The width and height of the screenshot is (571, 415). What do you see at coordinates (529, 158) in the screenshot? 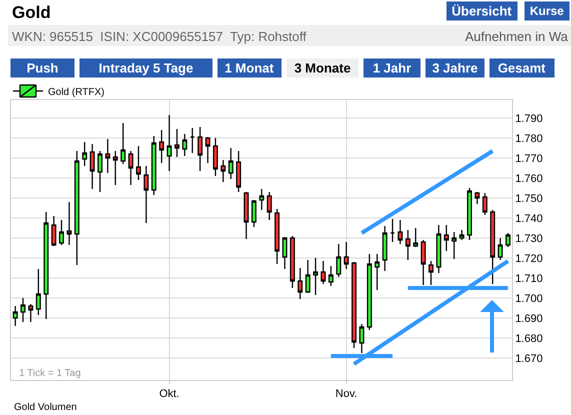
I see `y-tick-label: 1.770` at bounding box center [529, 158].